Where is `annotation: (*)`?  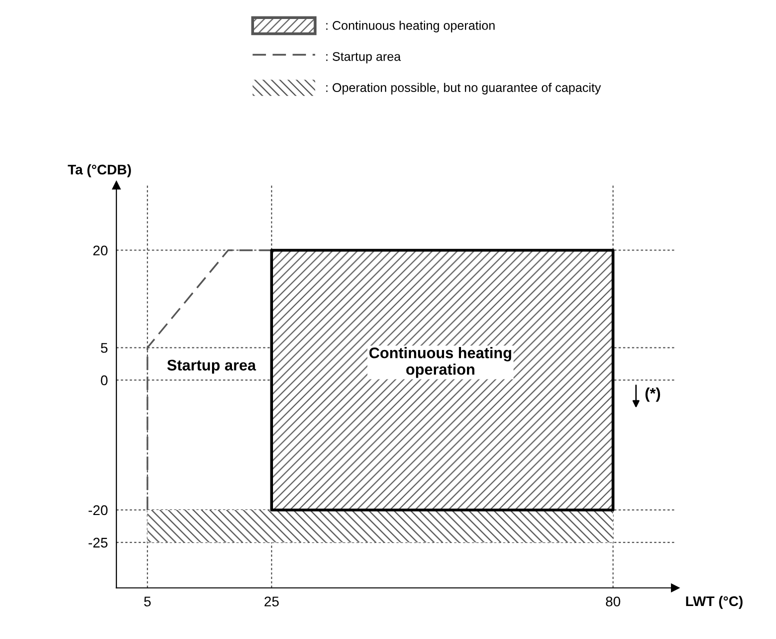
annotation: (*) is located at coordinates (652, 395).